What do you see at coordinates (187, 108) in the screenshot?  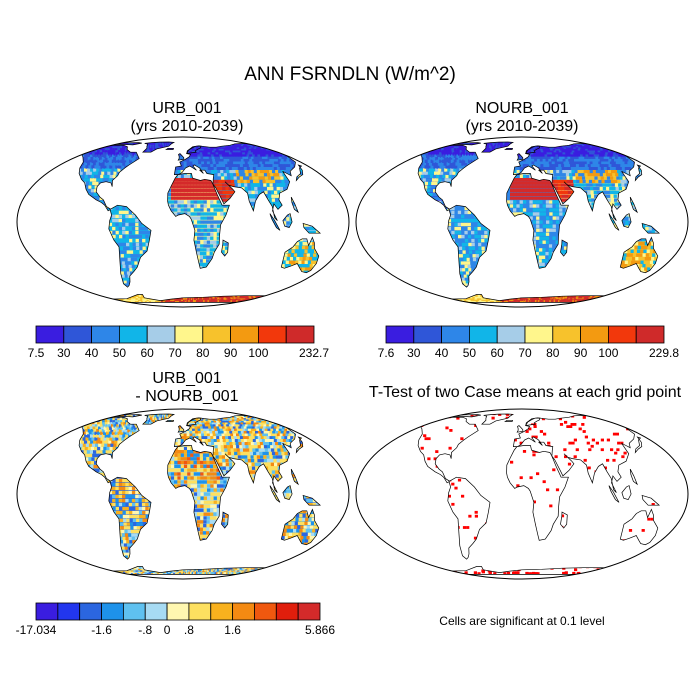 I see `panel-1-title-line1: URB_001` at bounding box center [187, 108].